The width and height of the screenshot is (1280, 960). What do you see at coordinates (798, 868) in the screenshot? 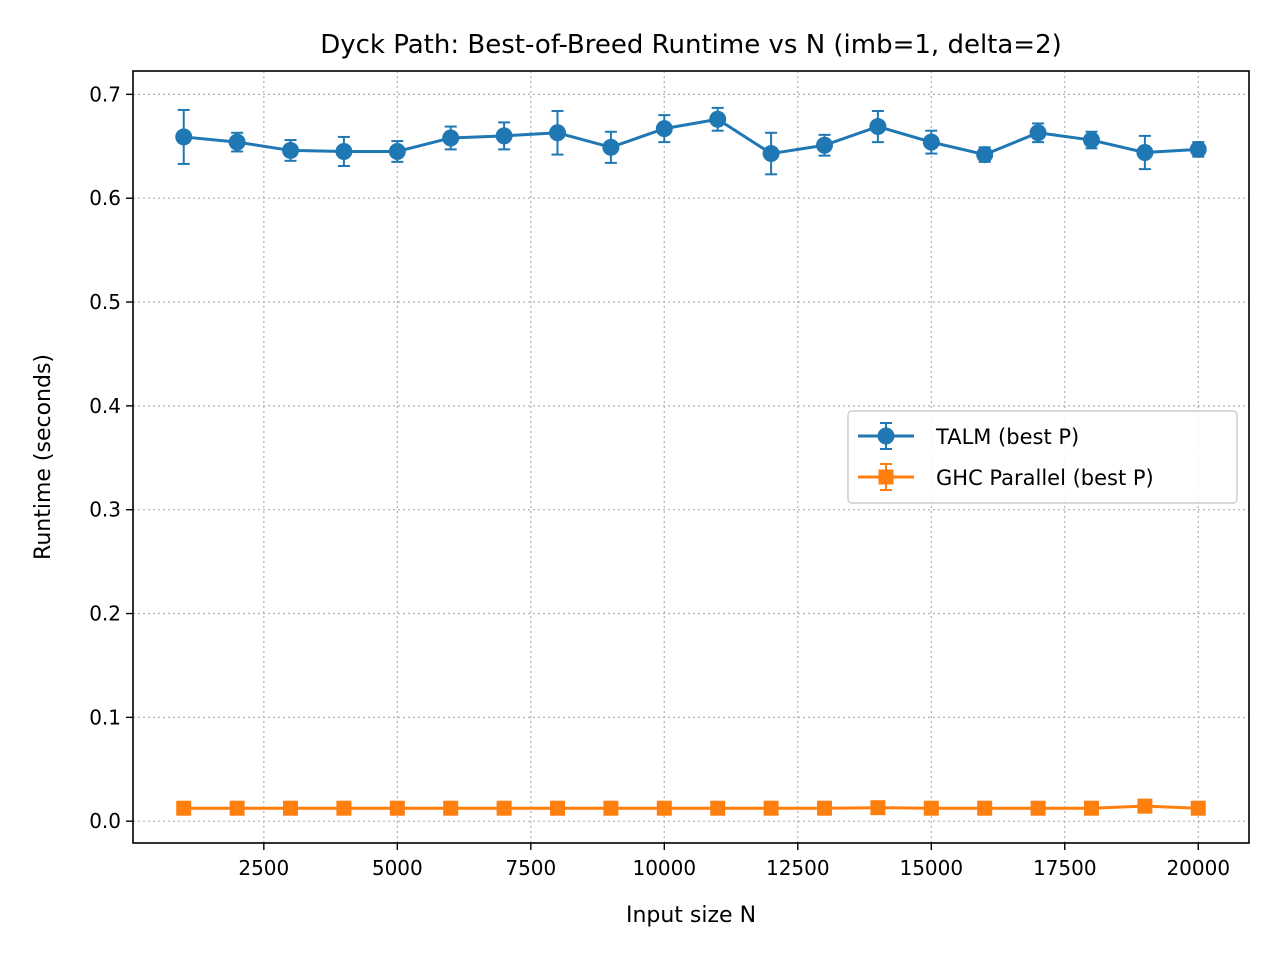
I see `x-tick-label: 12500` at bounding box center [798, 868].